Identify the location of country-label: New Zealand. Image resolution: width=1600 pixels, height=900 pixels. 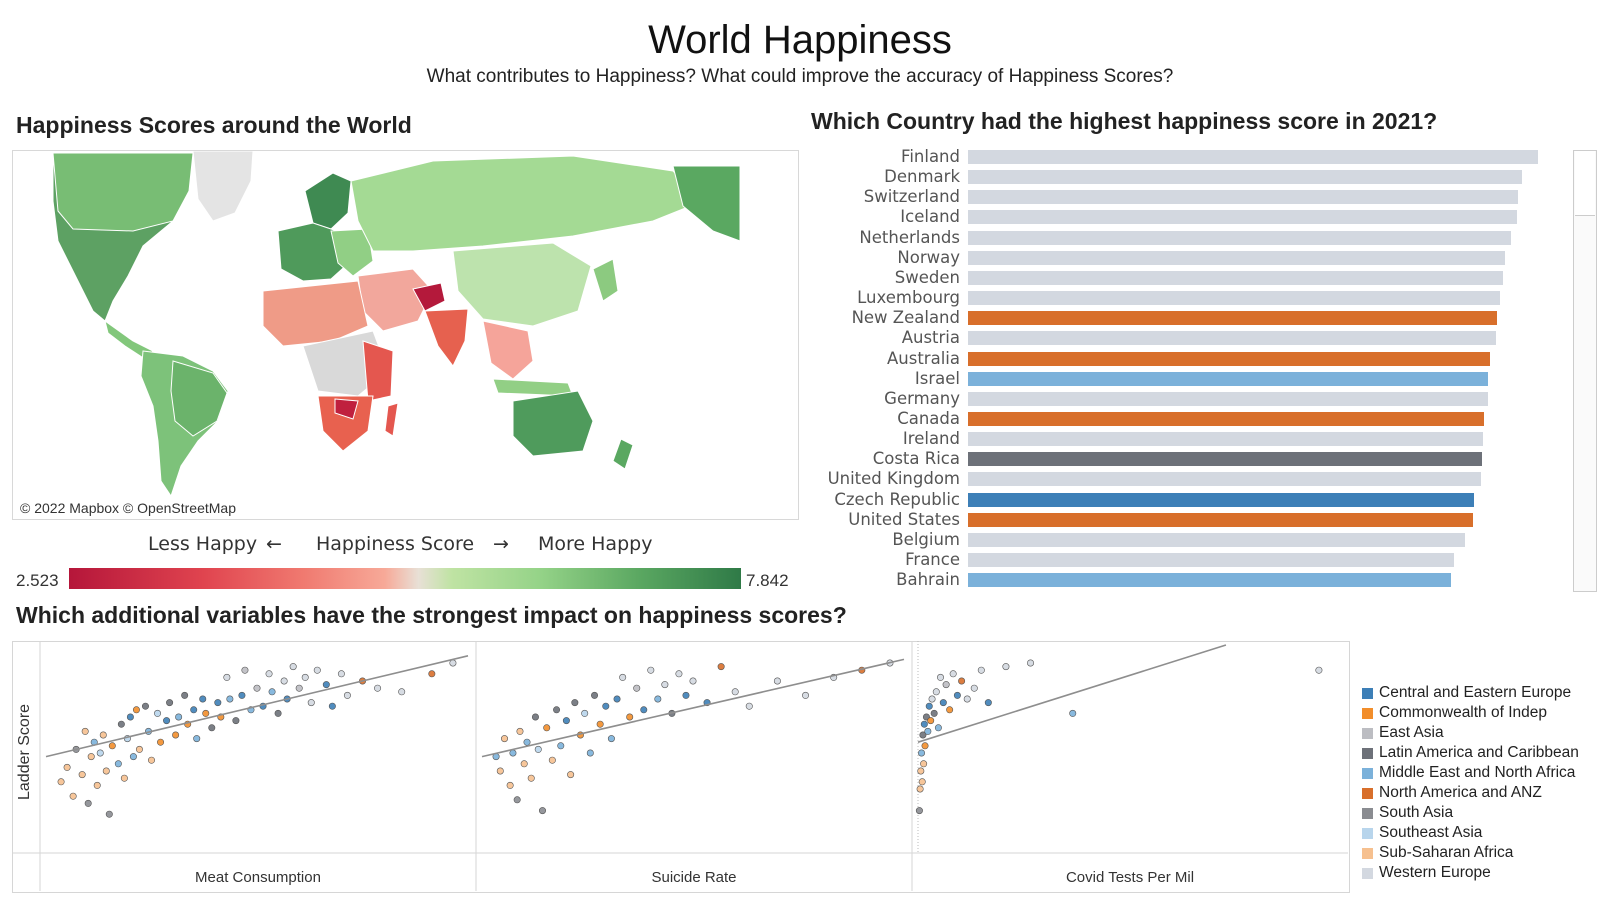
(905, 318).